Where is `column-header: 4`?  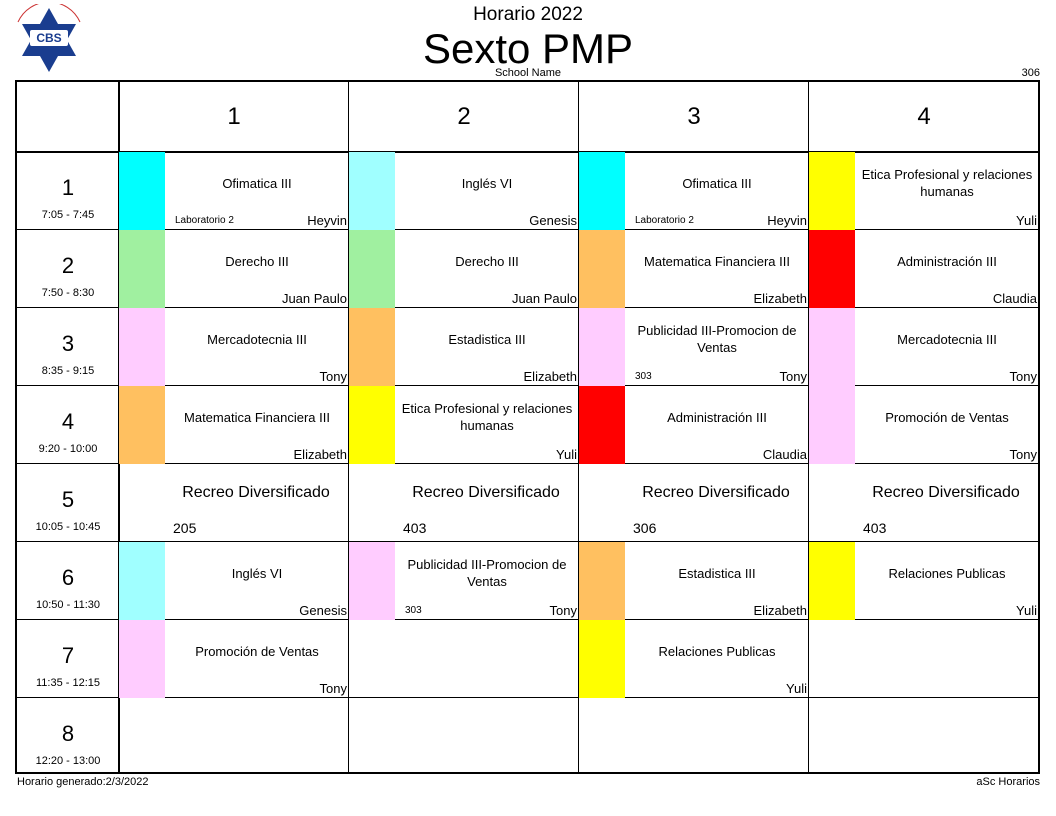
column-header: 4 is located at coordinates (924, 116).